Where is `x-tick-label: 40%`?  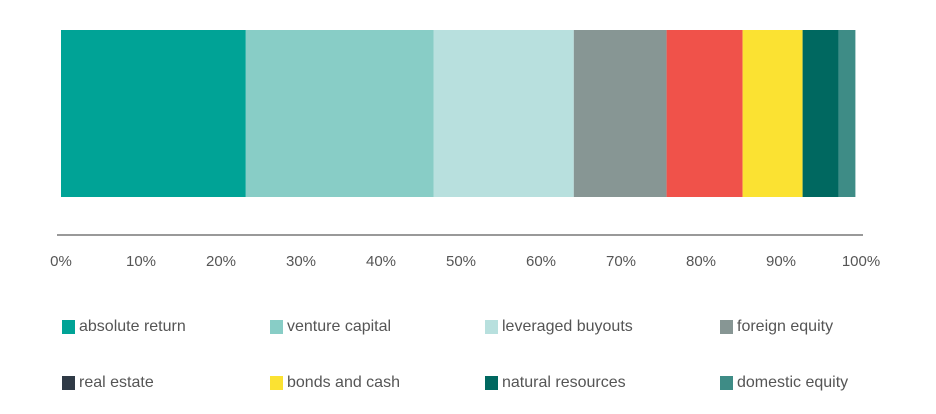
x-tick-label: 40% is located at coordinates (381, 261).